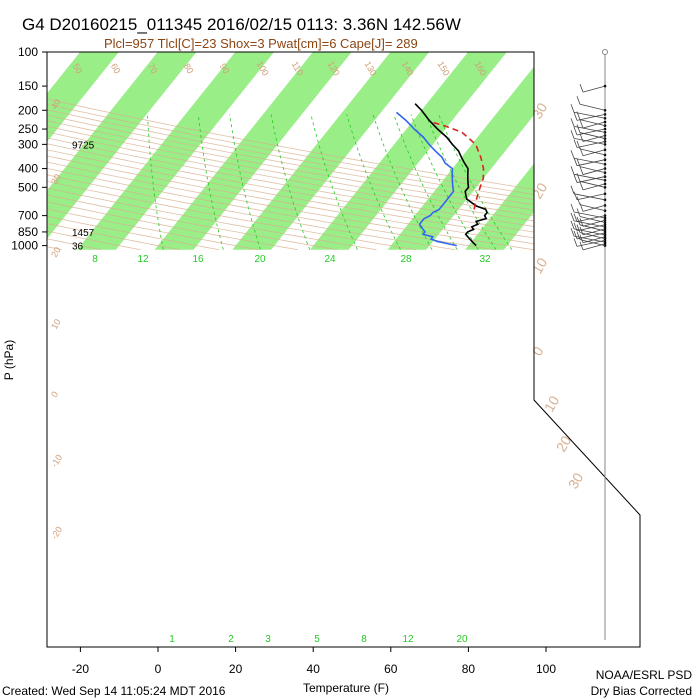  I want to click on y-tick-label: 700, so click(28, 216).